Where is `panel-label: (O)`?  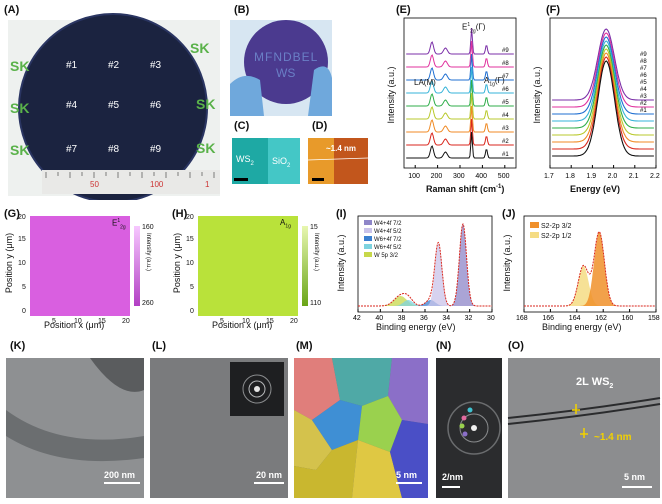
panel-label: (O) is located at coordinates (516, 346).